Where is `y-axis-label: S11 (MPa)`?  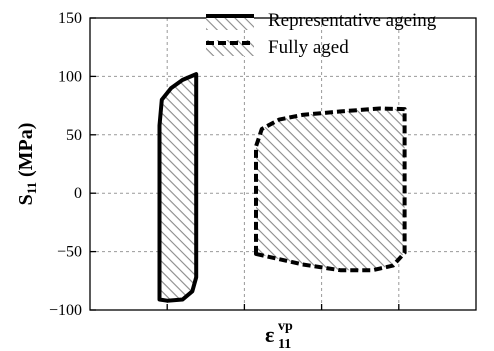 y-axis-label: S11 (MPa) is located at coordinates (27, 164).